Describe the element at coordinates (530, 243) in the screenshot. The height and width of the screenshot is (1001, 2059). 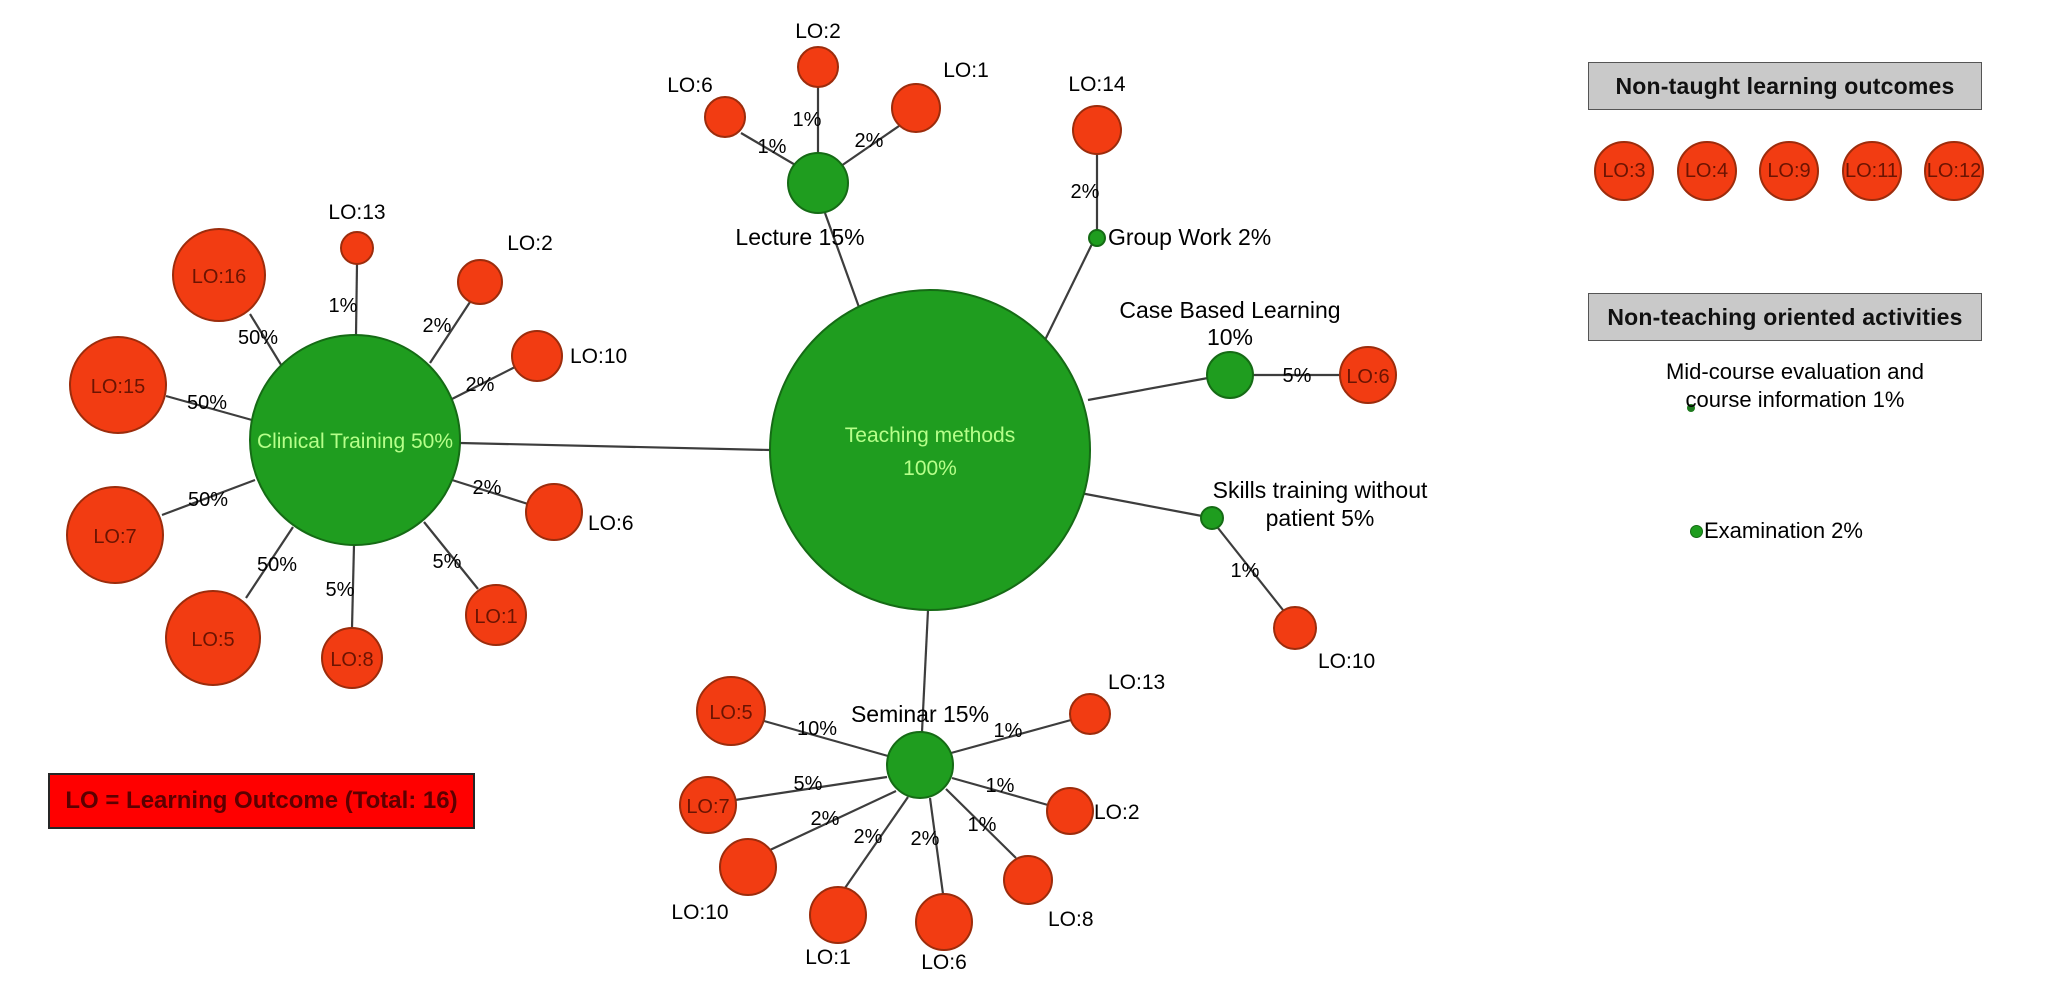
I see `label-lo2-clinical: LO:2` at that location.